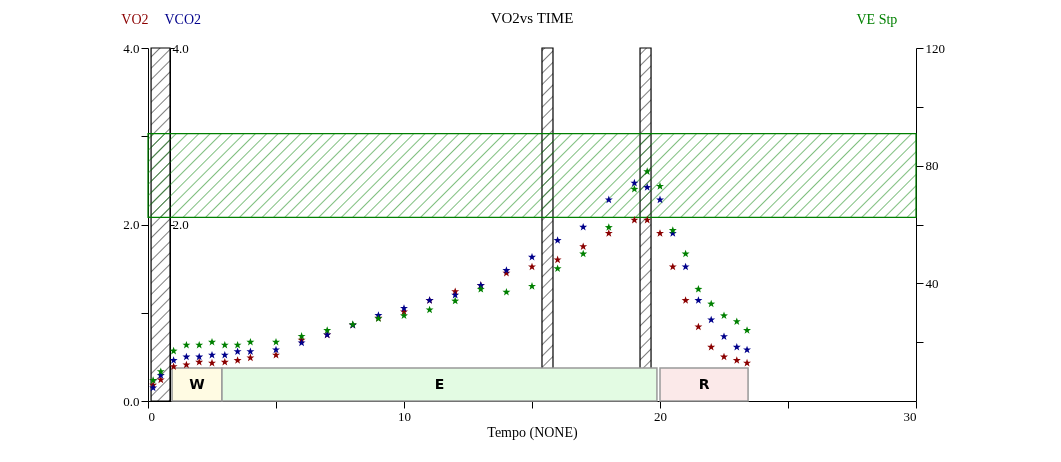  Describe the element at coordinates (197, 384) in the screenshot. I see `band-label: W` at that location.